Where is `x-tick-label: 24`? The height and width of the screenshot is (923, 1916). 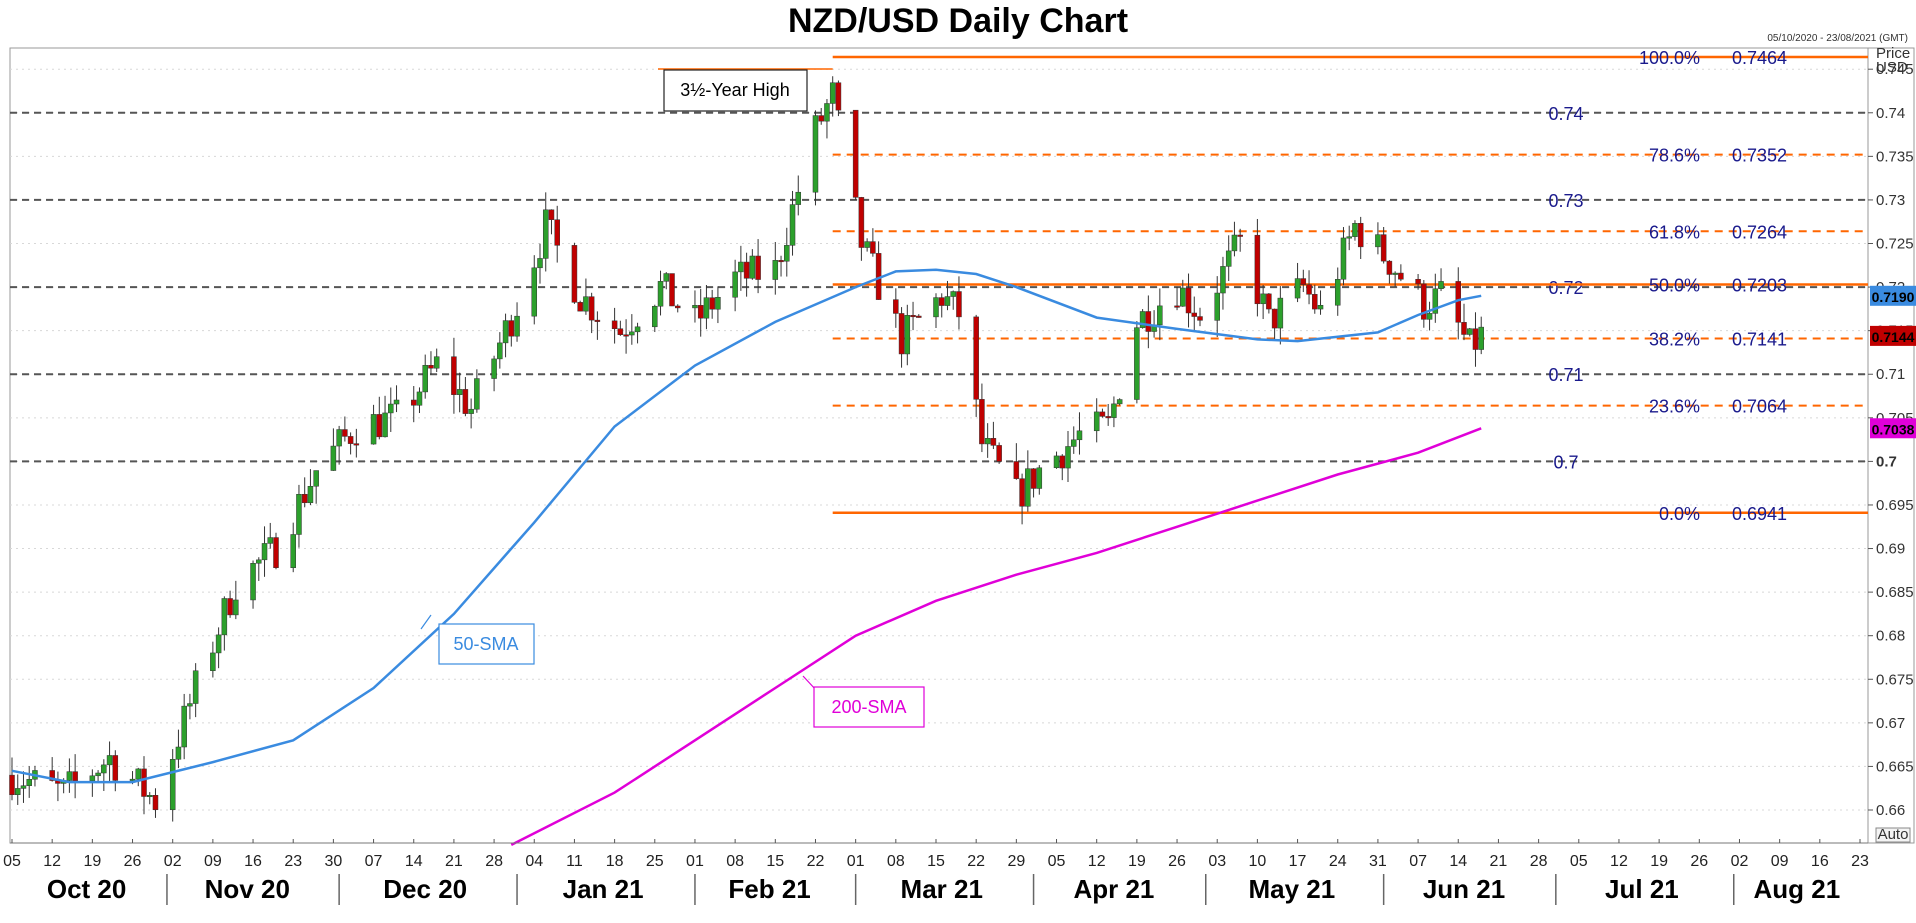 x-tick-label: 24 is located at coordinates (1338, 861).